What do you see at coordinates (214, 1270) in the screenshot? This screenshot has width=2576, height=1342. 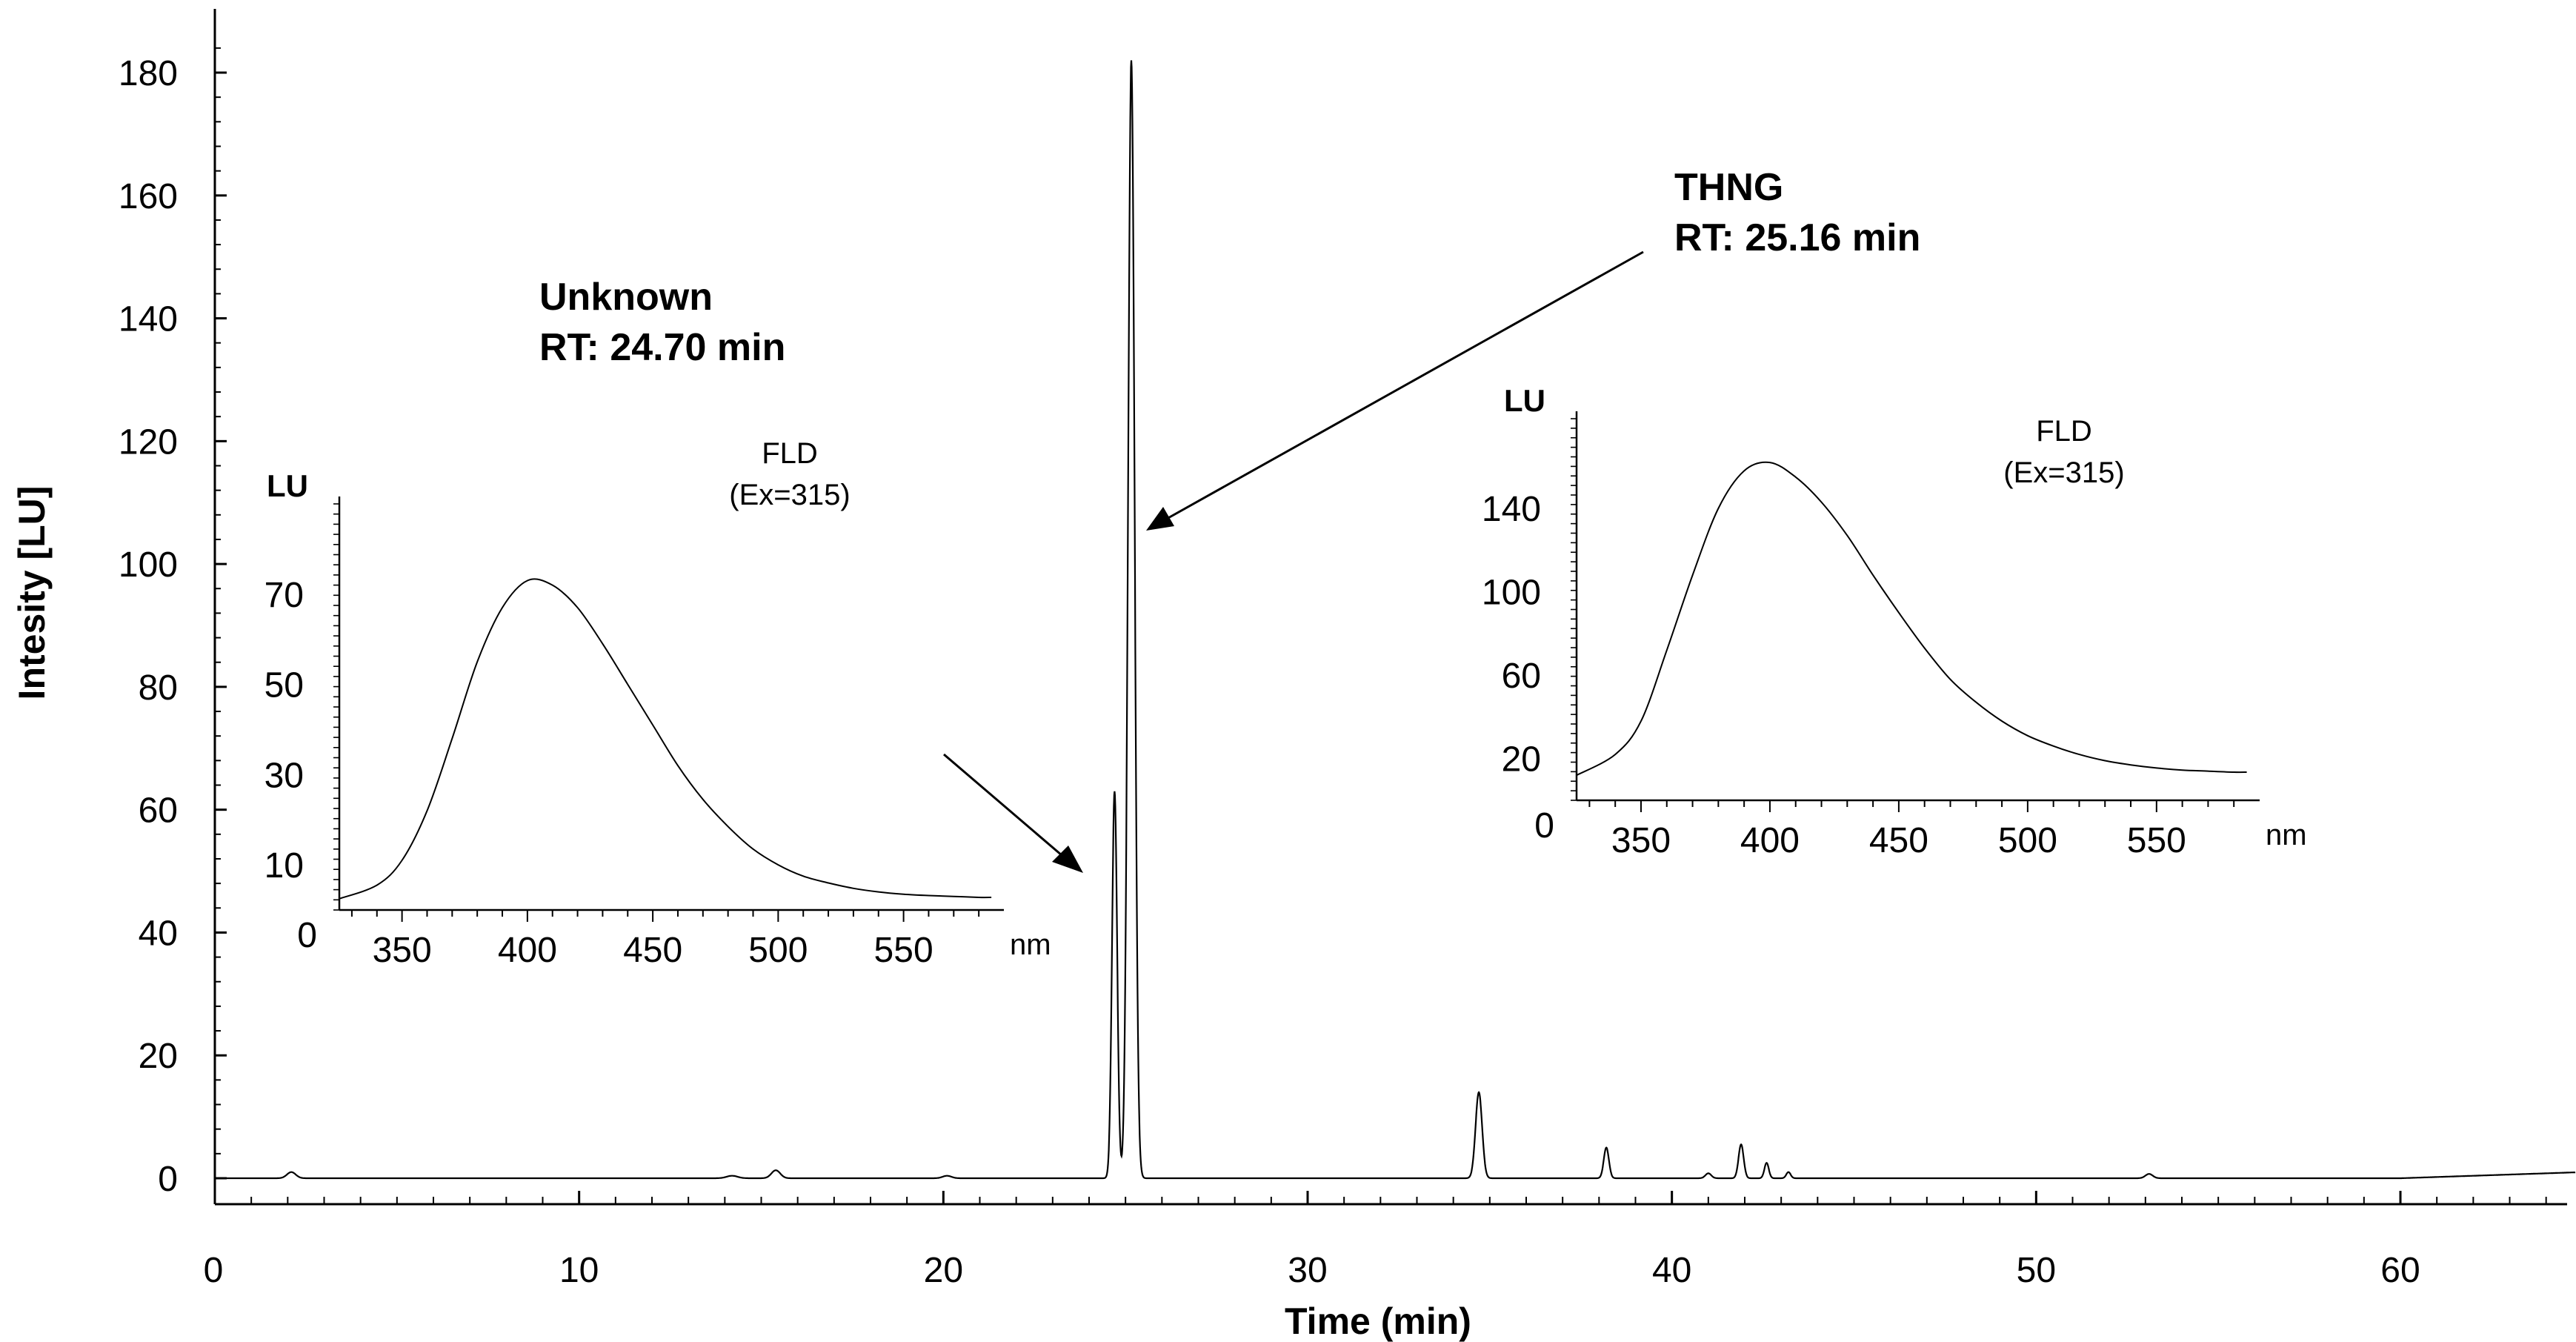 I see `x-tick-label: 0` at bounding box center [214, 1270].